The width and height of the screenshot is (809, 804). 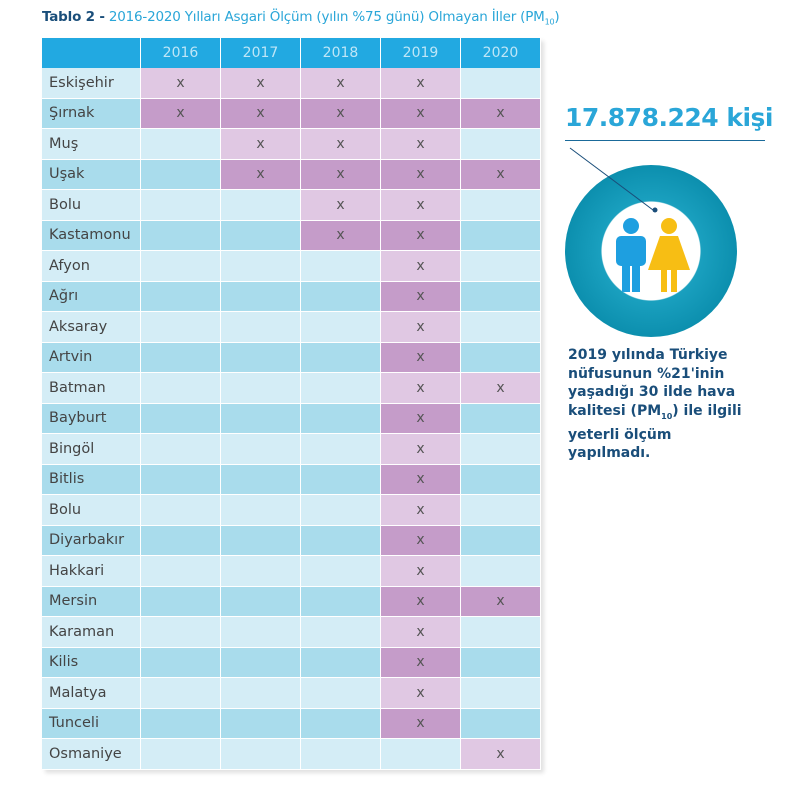 I want to click on province-name: Bayburt, so click(x=91, y=418).